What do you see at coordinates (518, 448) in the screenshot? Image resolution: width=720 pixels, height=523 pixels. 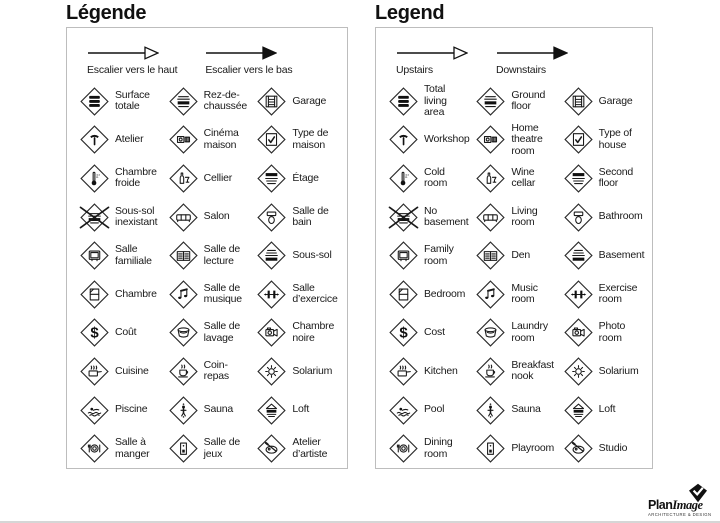 I see `legend-item: Playroom` at bounding box center [518, 448].